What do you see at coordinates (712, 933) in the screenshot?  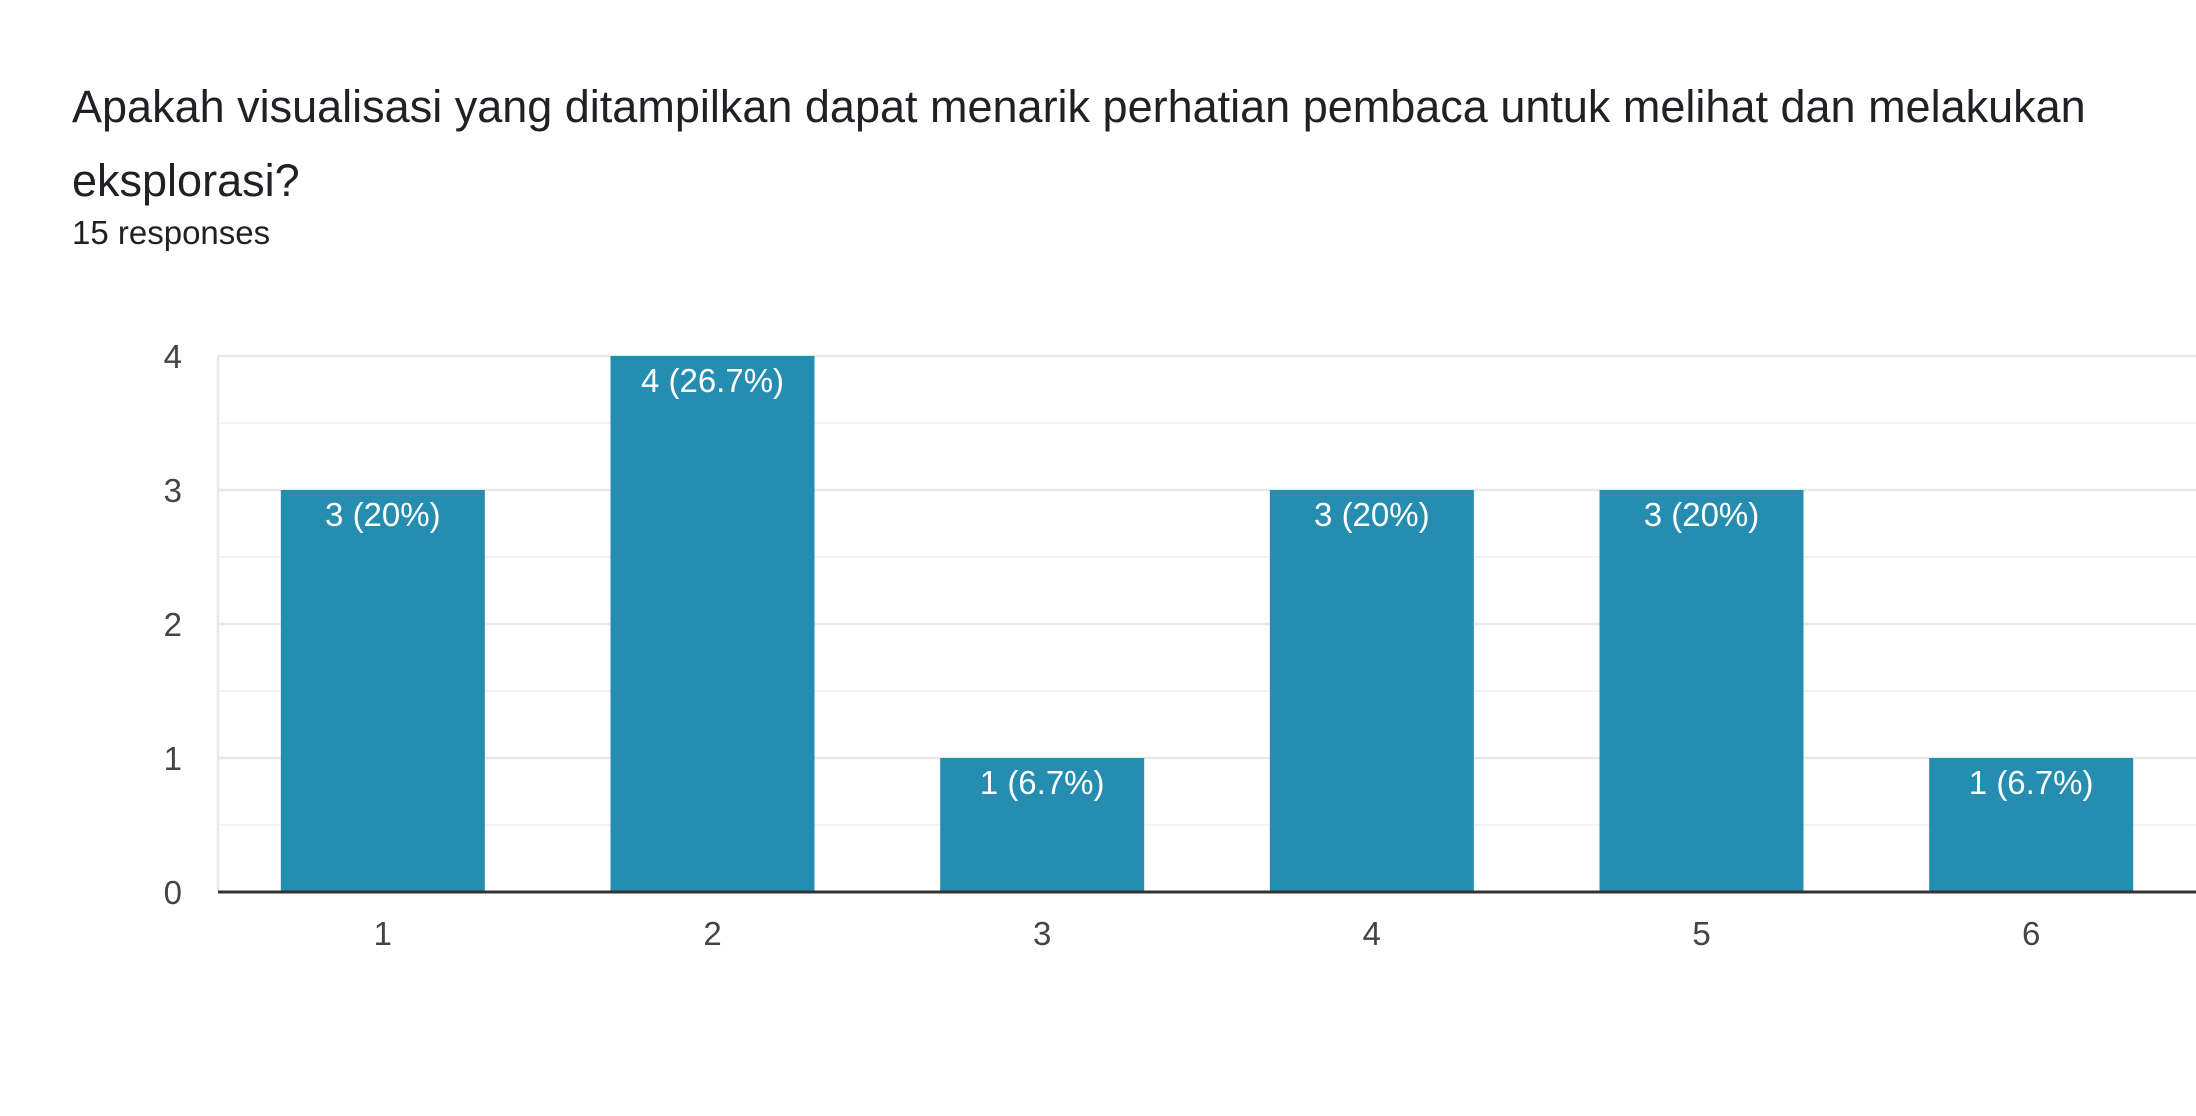 I see `x-tick-label: 2` at bounding box center [712, 933].